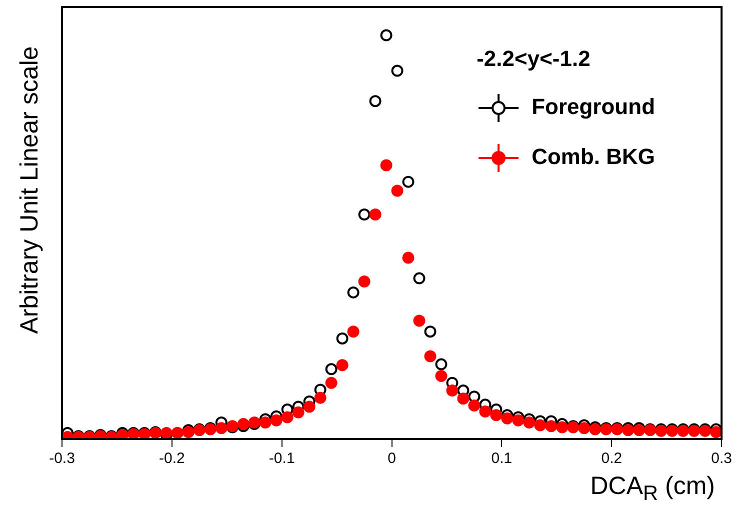 The height and width of the screenshot is (511, 735). I want to click on y-axis-title: Arbitrary Unit Linear scale, so click(30, 190).